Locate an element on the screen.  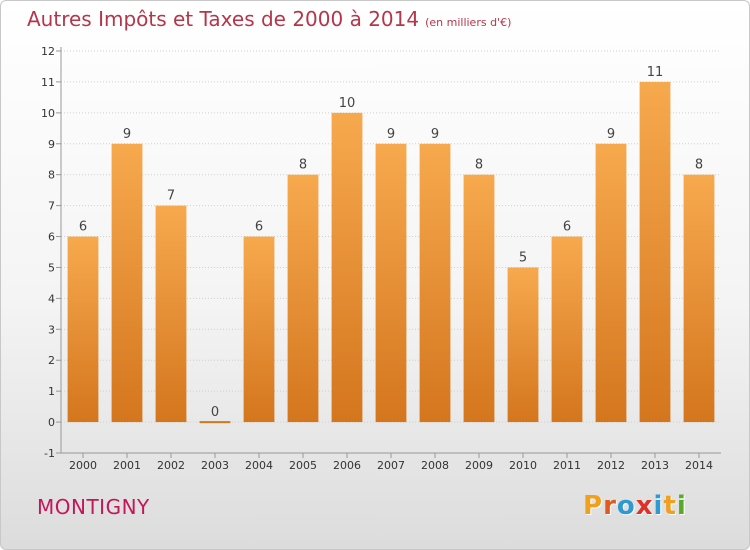
x-tick-label: 2009 is located at coordinates (479, 465).